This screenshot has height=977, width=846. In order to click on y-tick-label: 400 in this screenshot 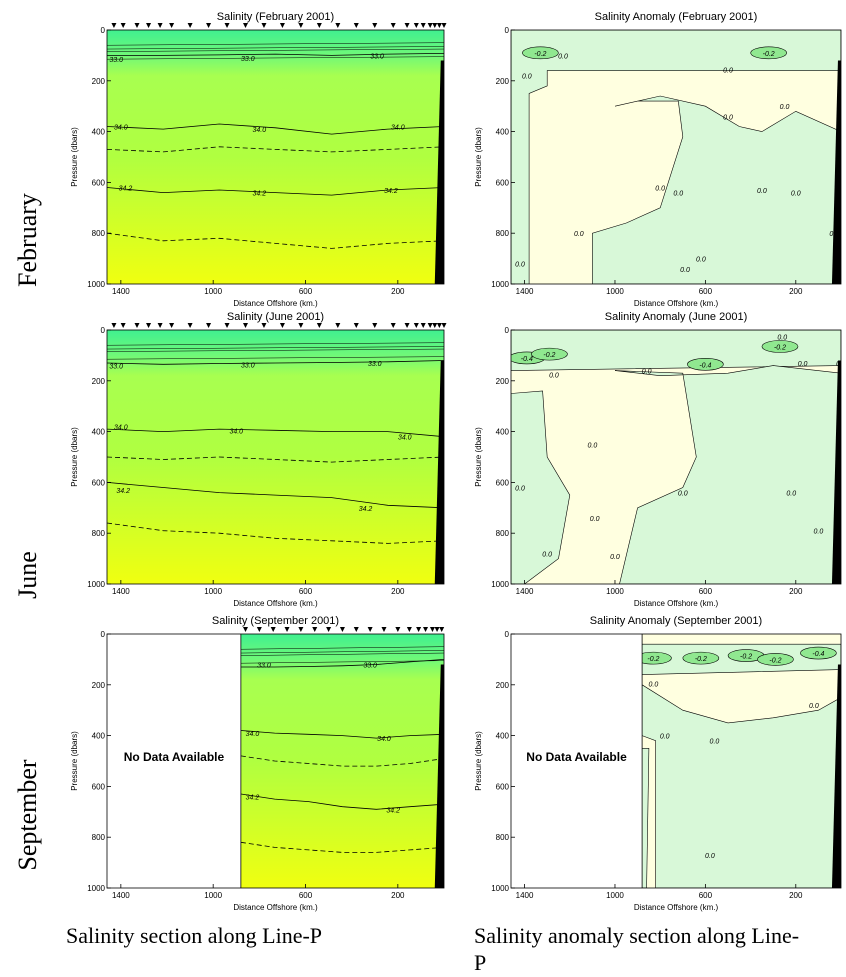, I will do `click(503, 736)`.